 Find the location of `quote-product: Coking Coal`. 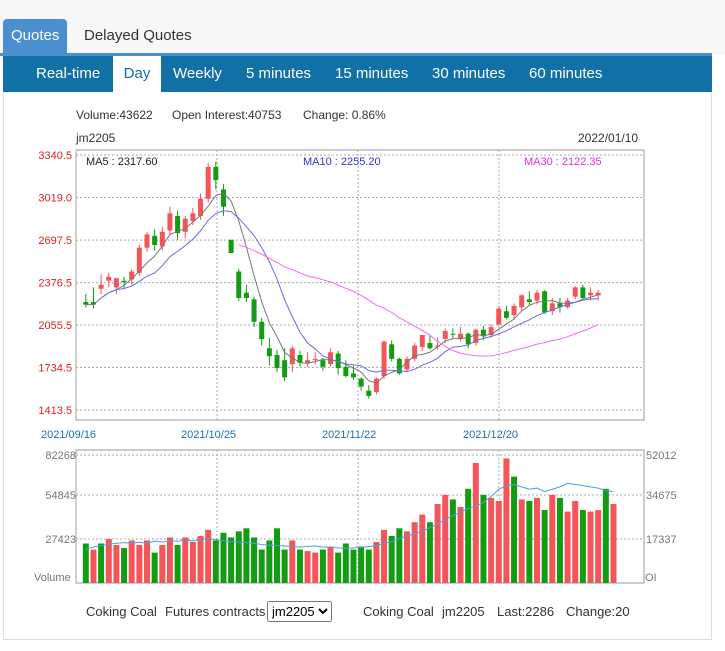

quote-product: Coking Coal is located at coordinates (398, 611).